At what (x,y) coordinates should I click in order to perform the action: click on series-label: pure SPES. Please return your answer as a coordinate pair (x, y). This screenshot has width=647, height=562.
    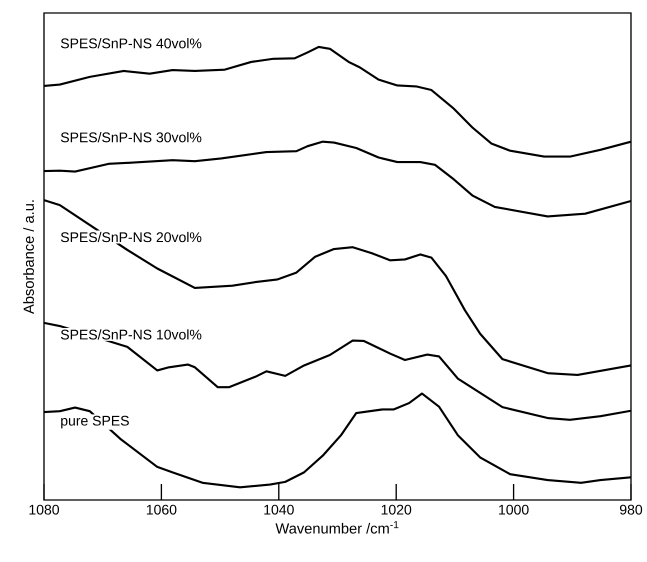
    Looking at the image, I should click on (95, 422).